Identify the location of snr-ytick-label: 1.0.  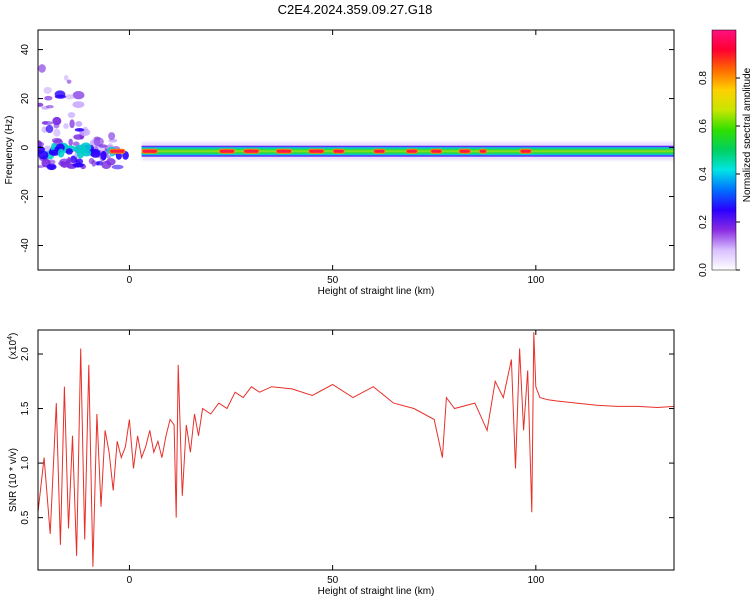
(25, 463).